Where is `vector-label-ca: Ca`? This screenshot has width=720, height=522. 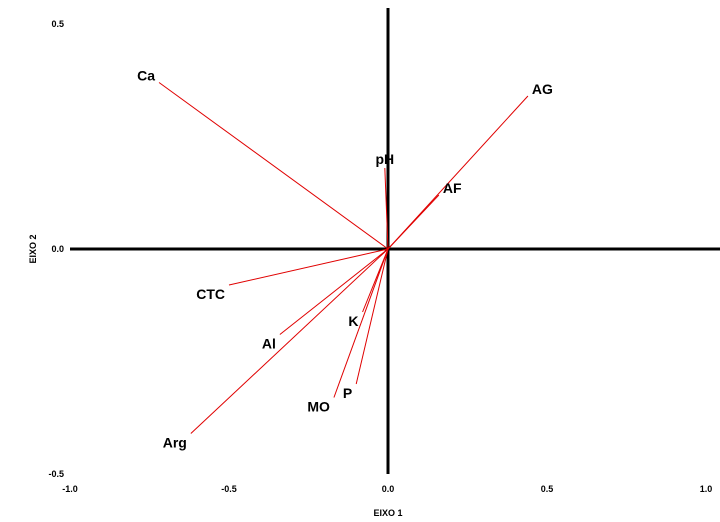
vector-label-ca: Ca is located at coordinates (146, 76).